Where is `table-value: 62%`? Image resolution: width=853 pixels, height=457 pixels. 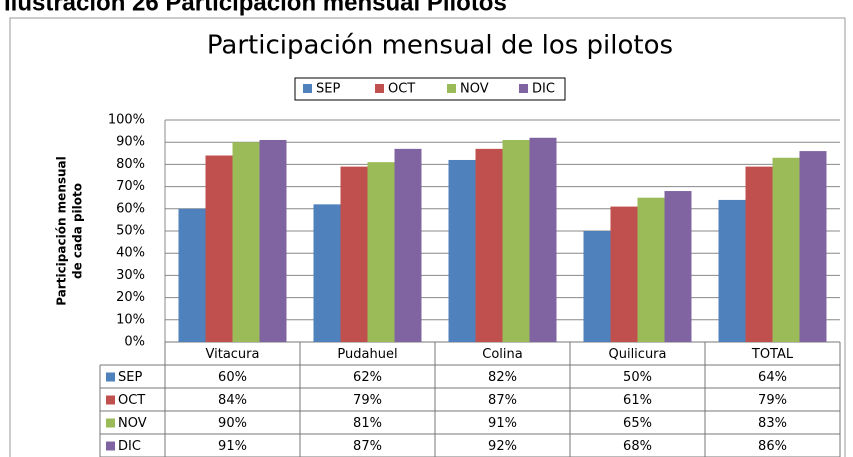 table-value: 62% is located at coordinates (367, 377).